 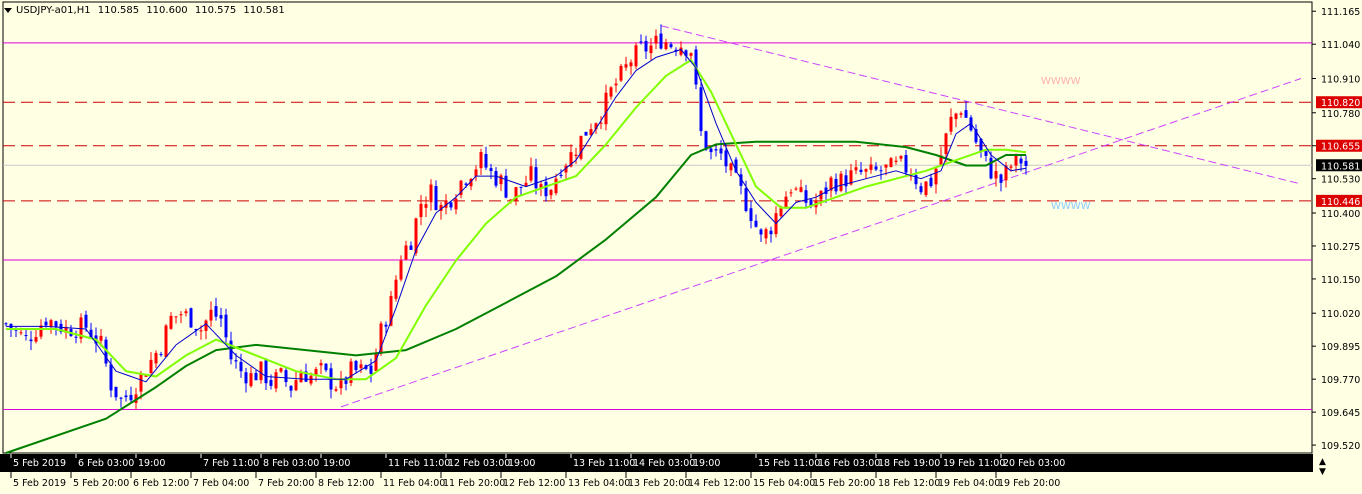 What do you see at coordinates (909, 463) in the screenshot?
I see `time-label-top: 18 Feb 19:00` at bounding box center [909, 463].